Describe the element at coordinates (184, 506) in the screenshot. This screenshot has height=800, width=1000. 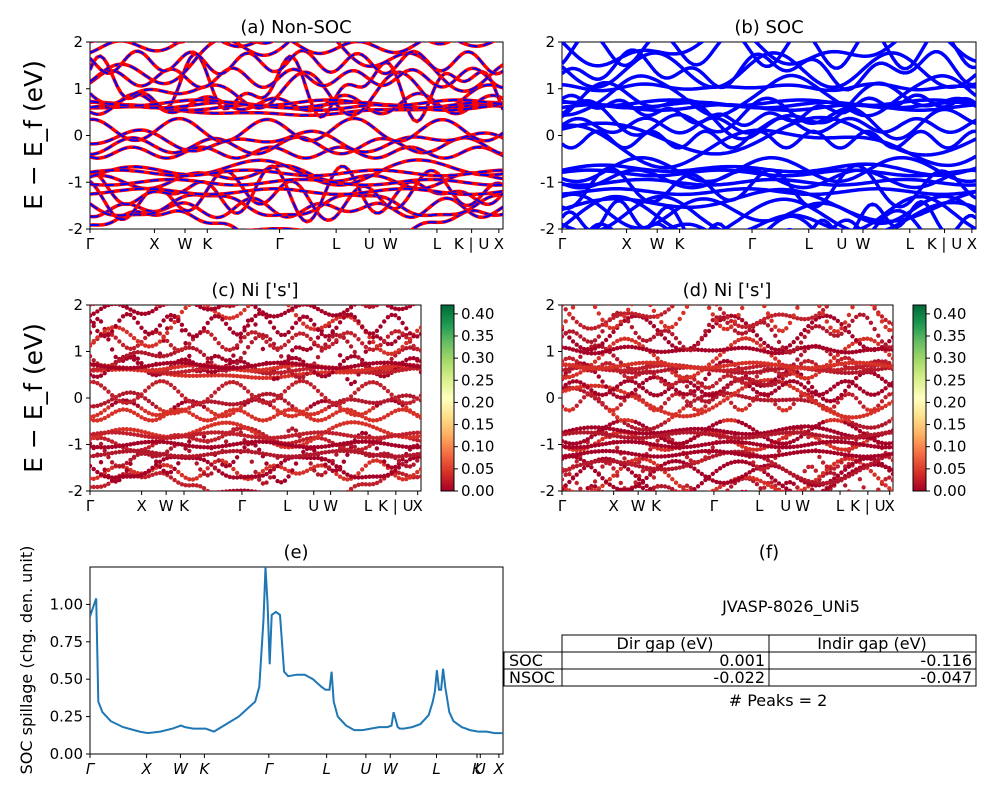
I see `x-tick-label: K` at that location.